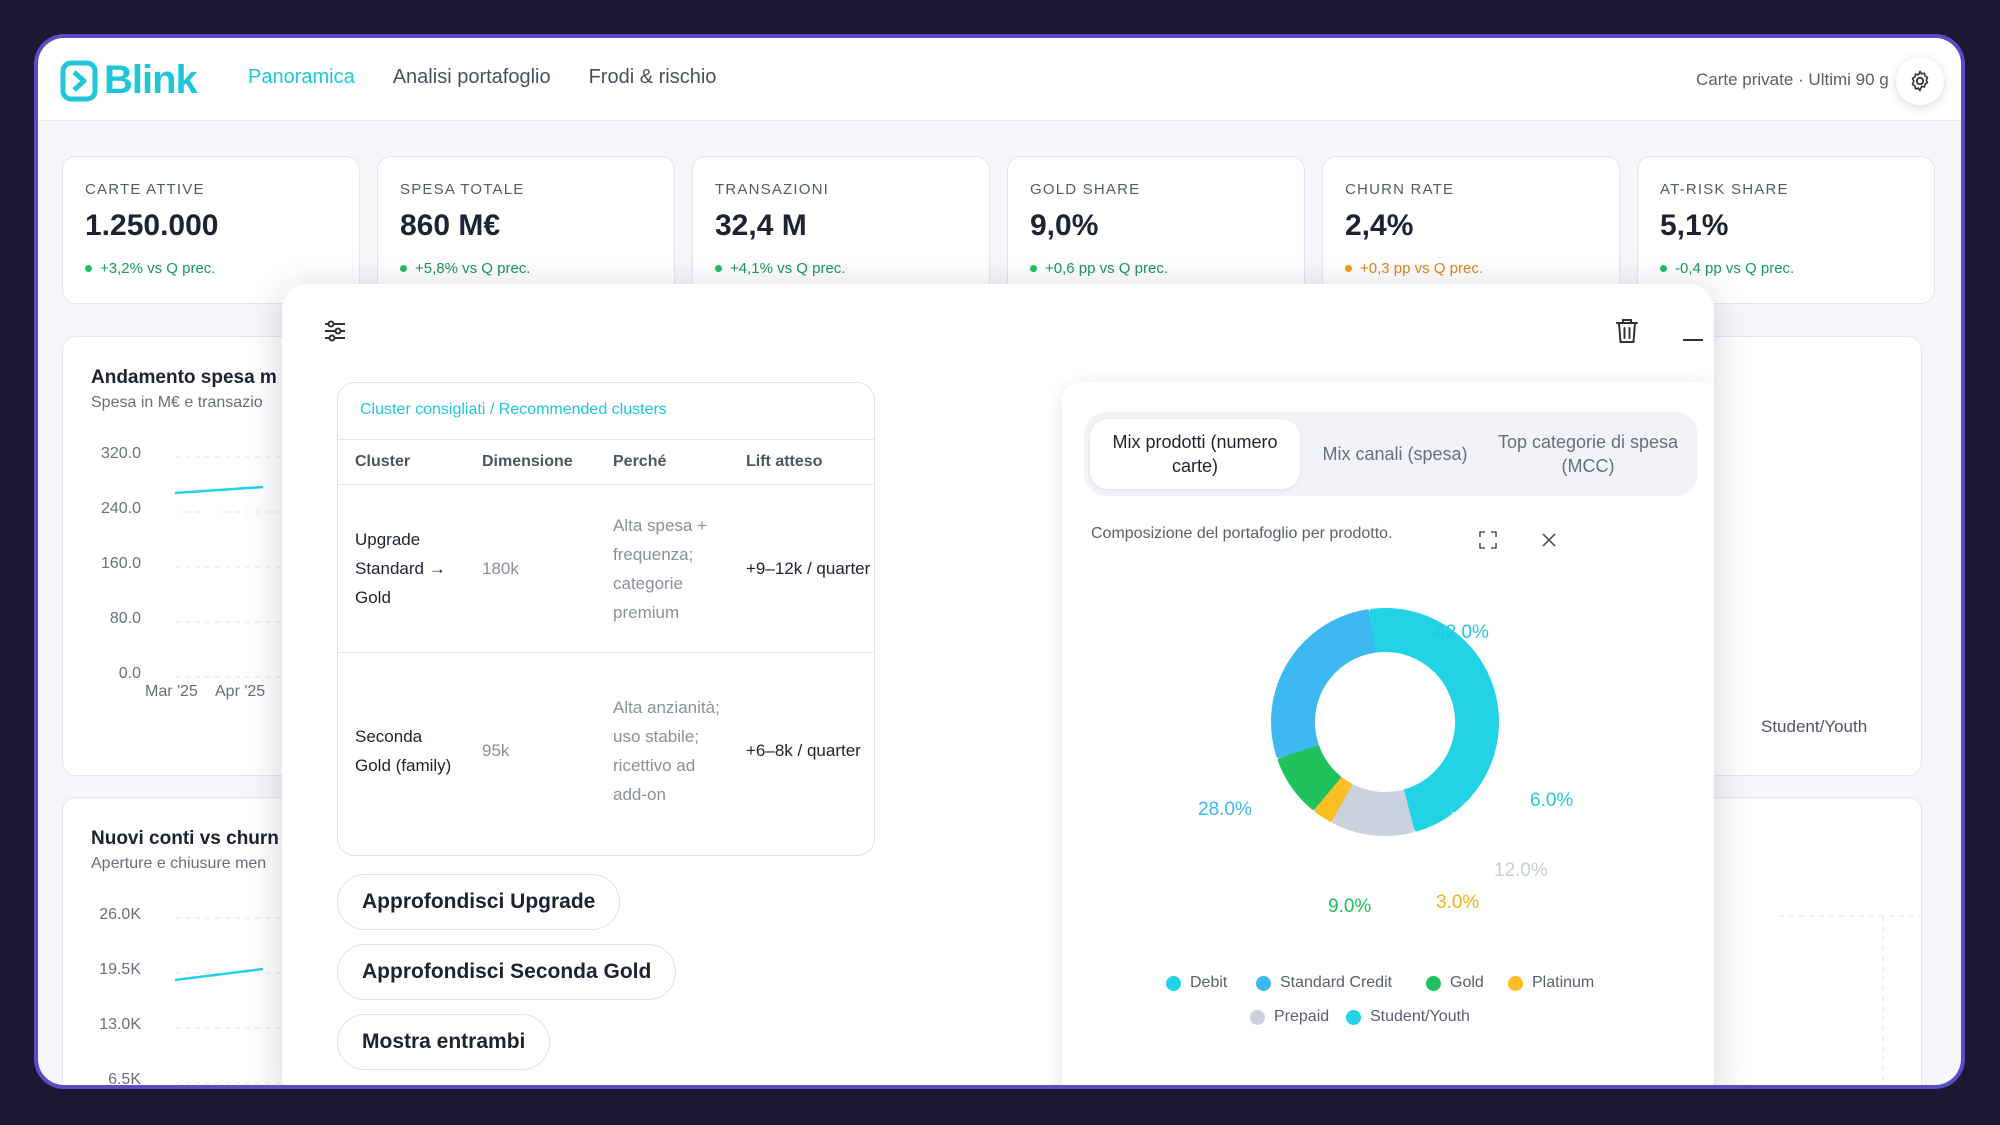 The height and width of the screenshot is (1125, 2000). Describe the element at coordinates (120, 563) in the screenshot. I see `y-tick: 160.0` at that location.